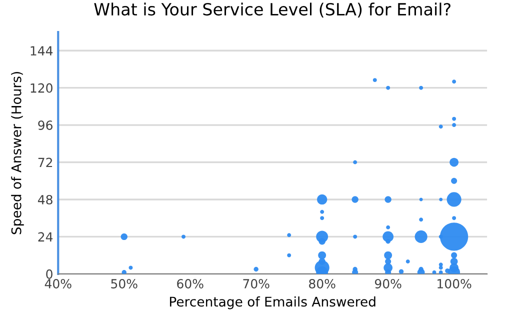  I want to click on x-tick-label: 70%, so click(256, 283).